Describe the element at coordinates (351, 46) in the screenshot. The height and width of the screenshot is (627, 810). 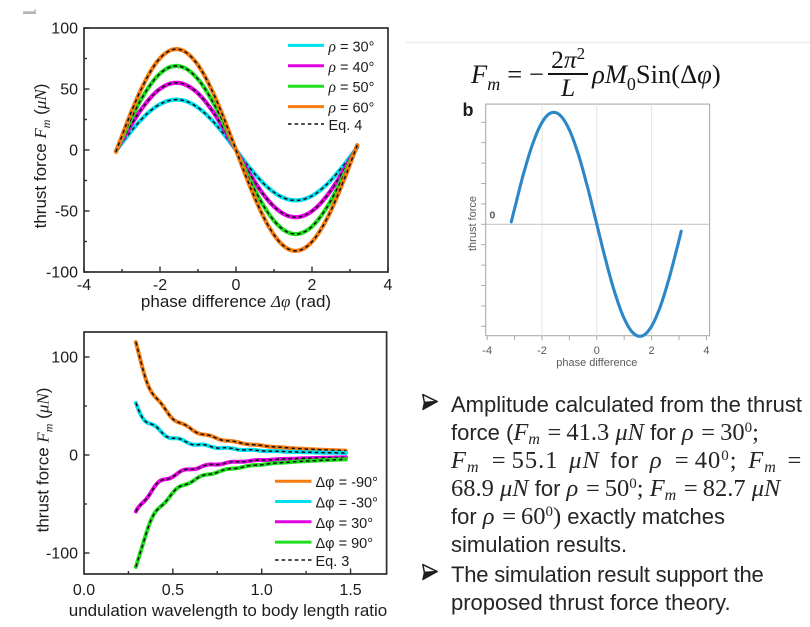
I see `svg-text: ρ = 30°` at that location.